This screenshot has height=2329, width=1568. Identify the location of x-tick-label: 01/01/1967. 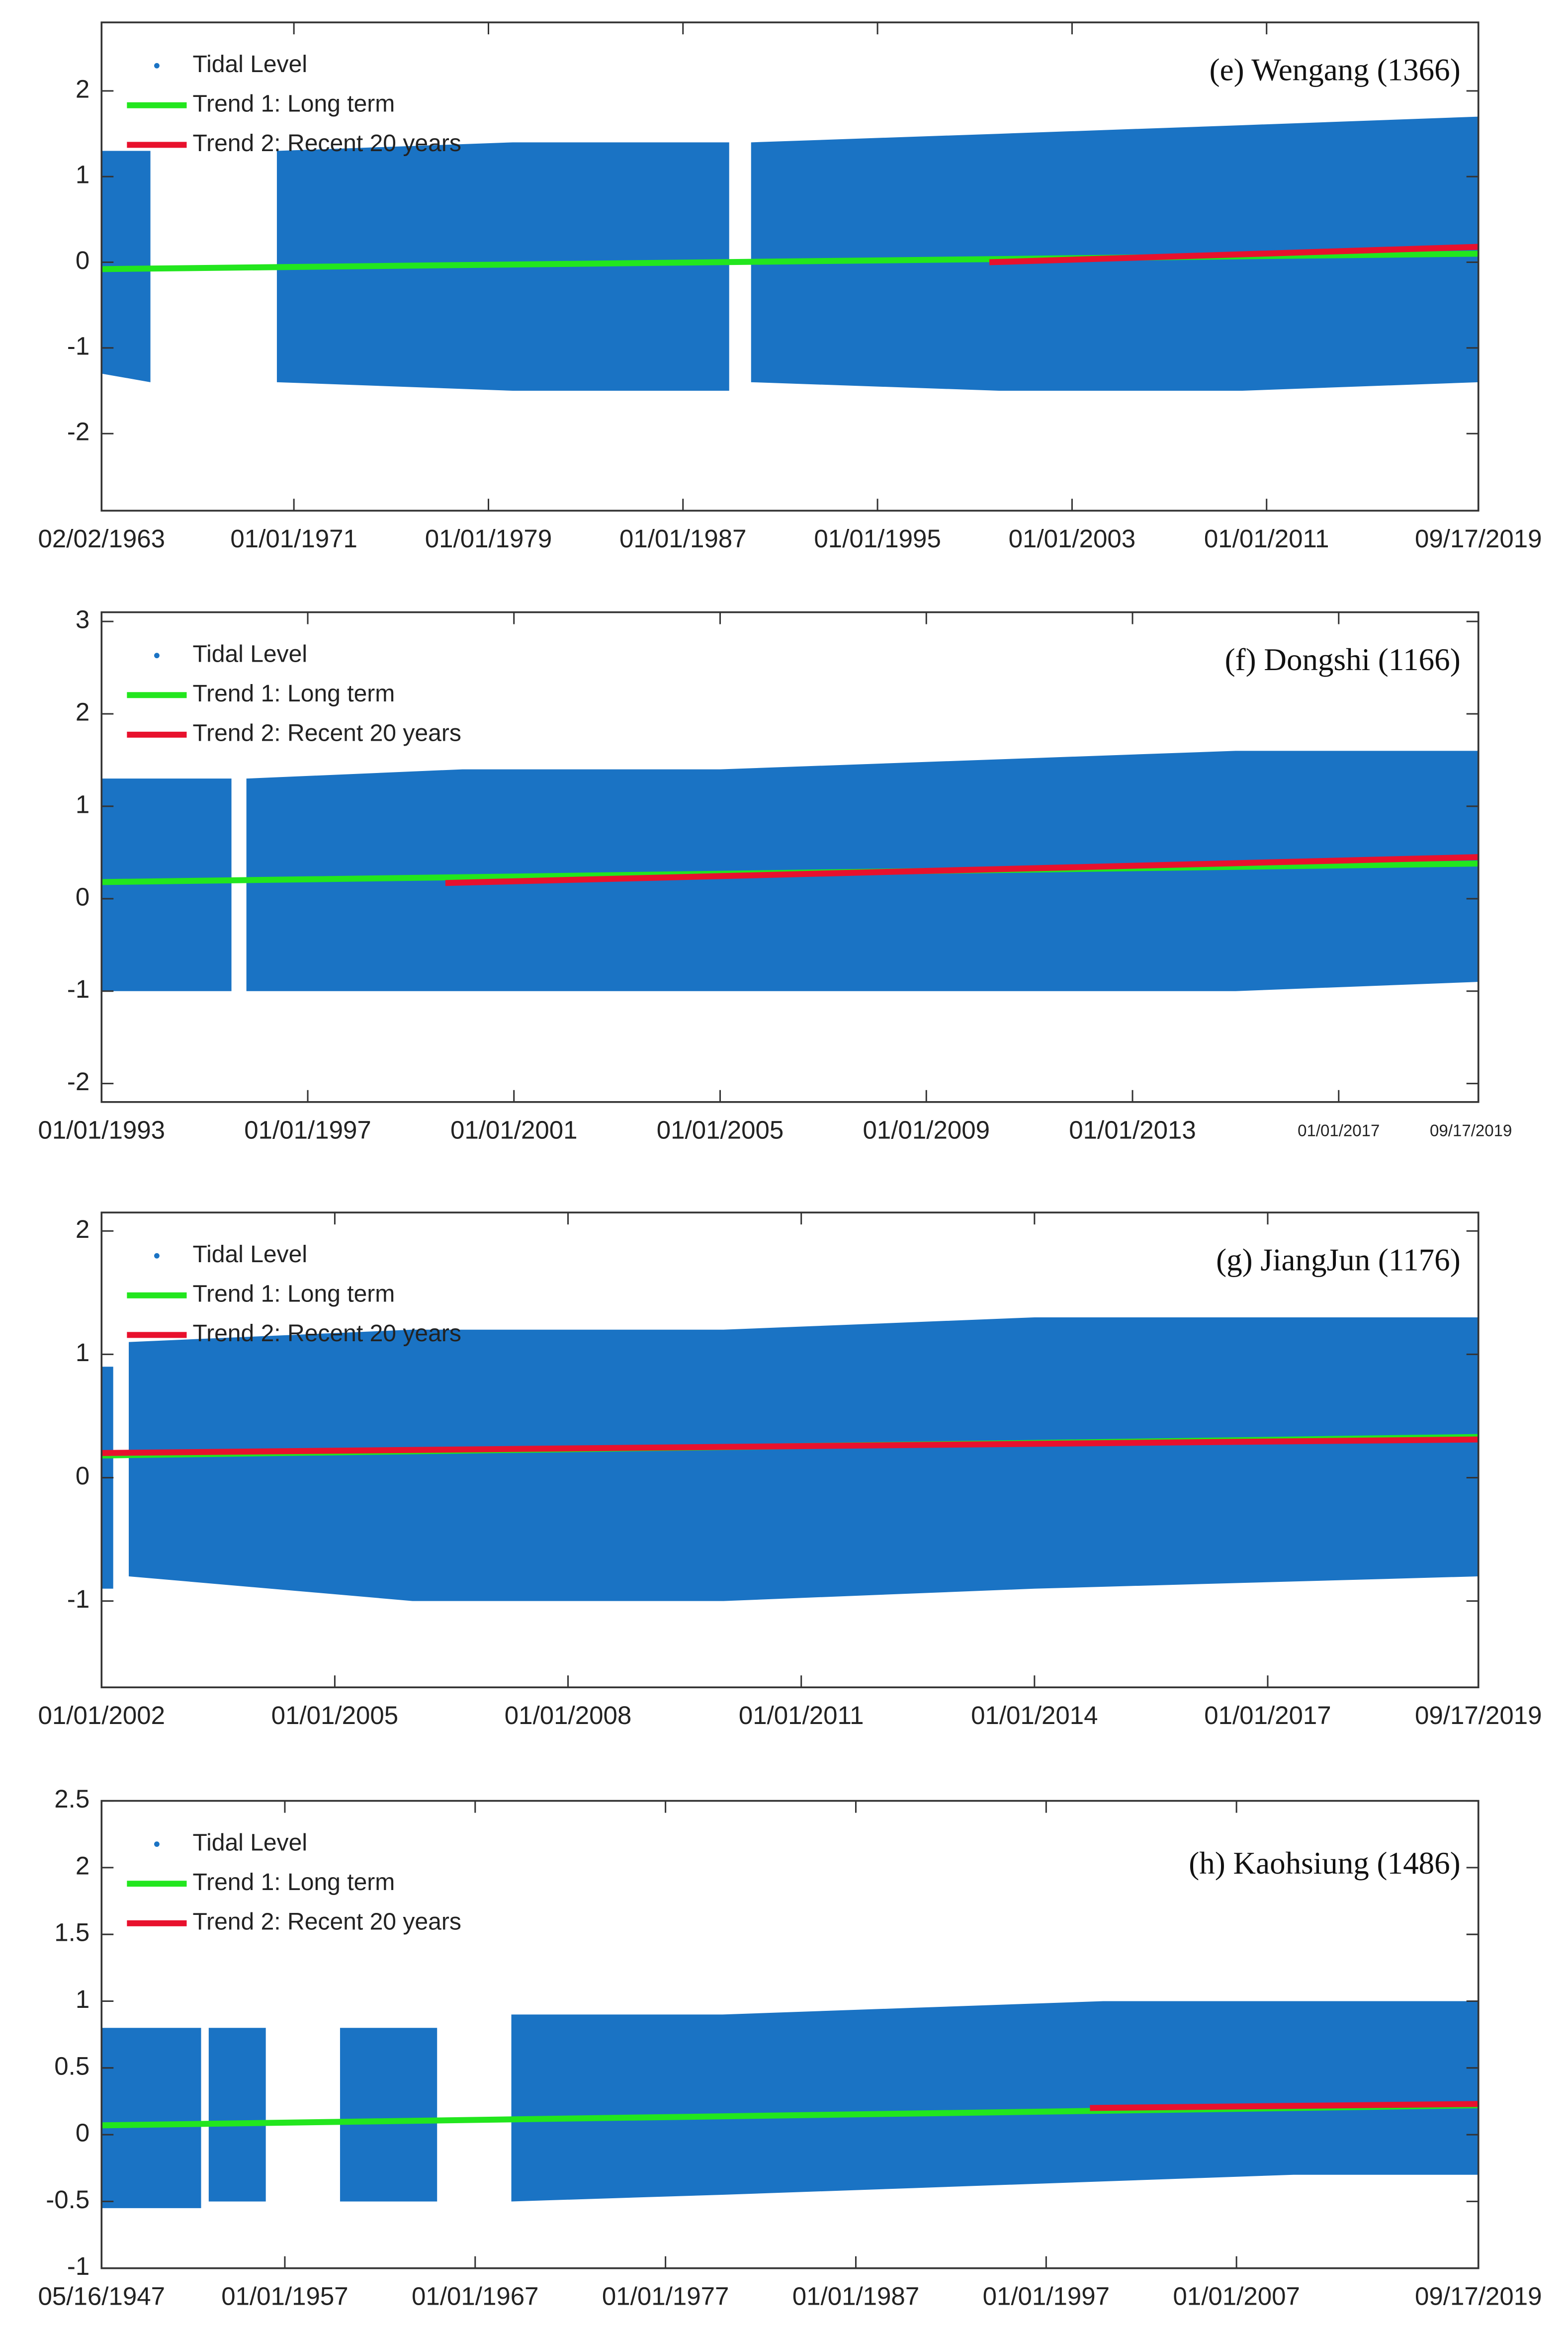
(475, 2296).